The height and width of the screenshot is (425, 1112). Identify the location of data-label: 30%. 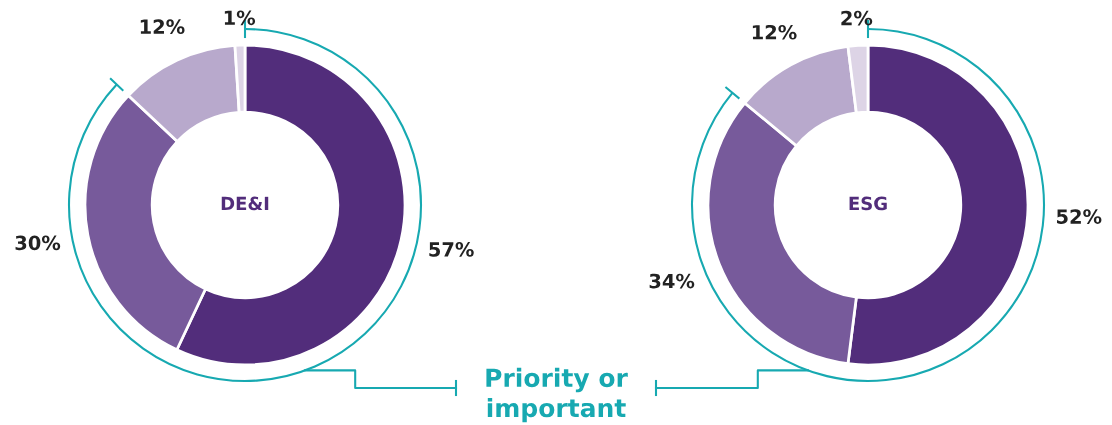
(38, 243).